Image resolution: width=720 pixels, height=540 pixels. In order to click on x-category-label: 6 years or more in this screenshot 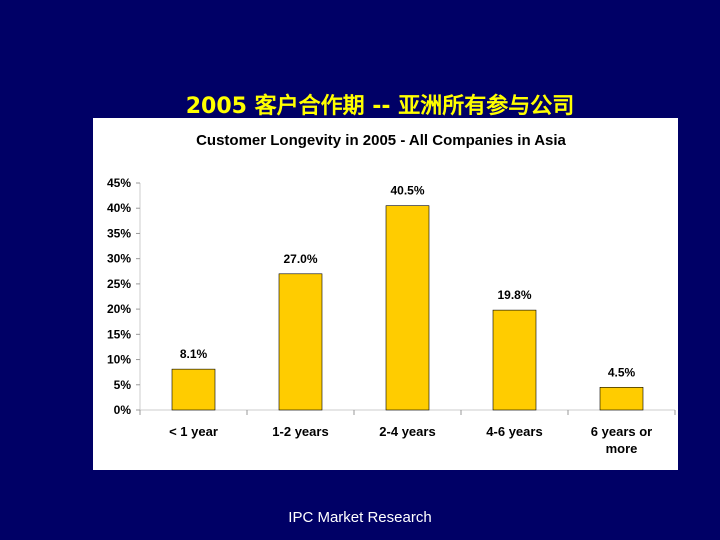, I will do `click(621, 440)`.